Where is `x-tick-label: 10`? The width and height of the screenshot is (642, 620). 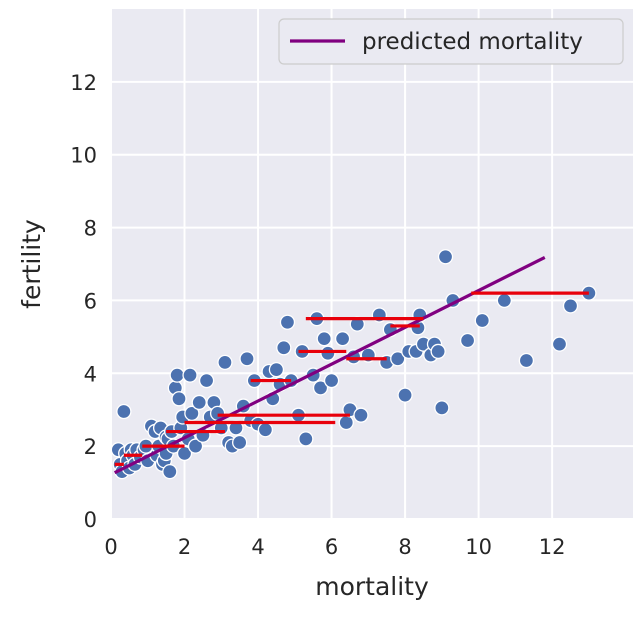 x-tick-label: 10 is located at coordinates (478, 547).